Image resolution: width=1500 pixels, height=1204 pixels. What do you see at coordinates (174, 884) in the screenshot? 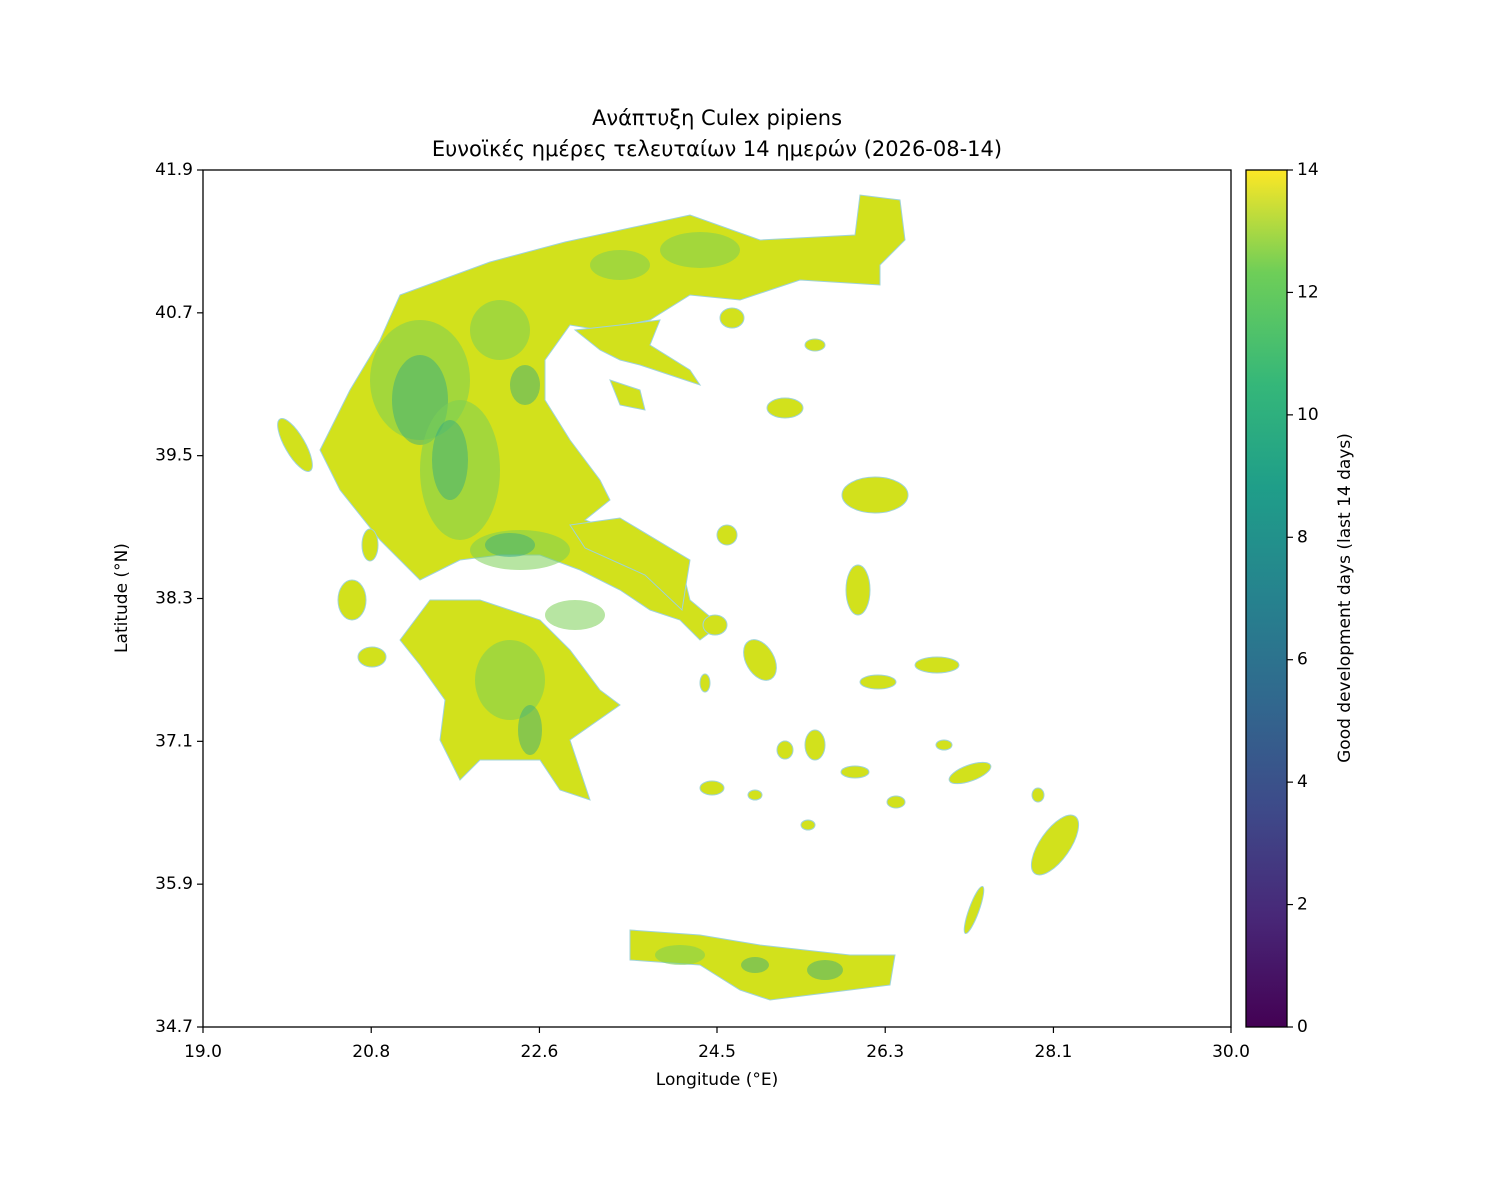
I see `y-tick-label: 35.9` at bounding box center [174, 884].